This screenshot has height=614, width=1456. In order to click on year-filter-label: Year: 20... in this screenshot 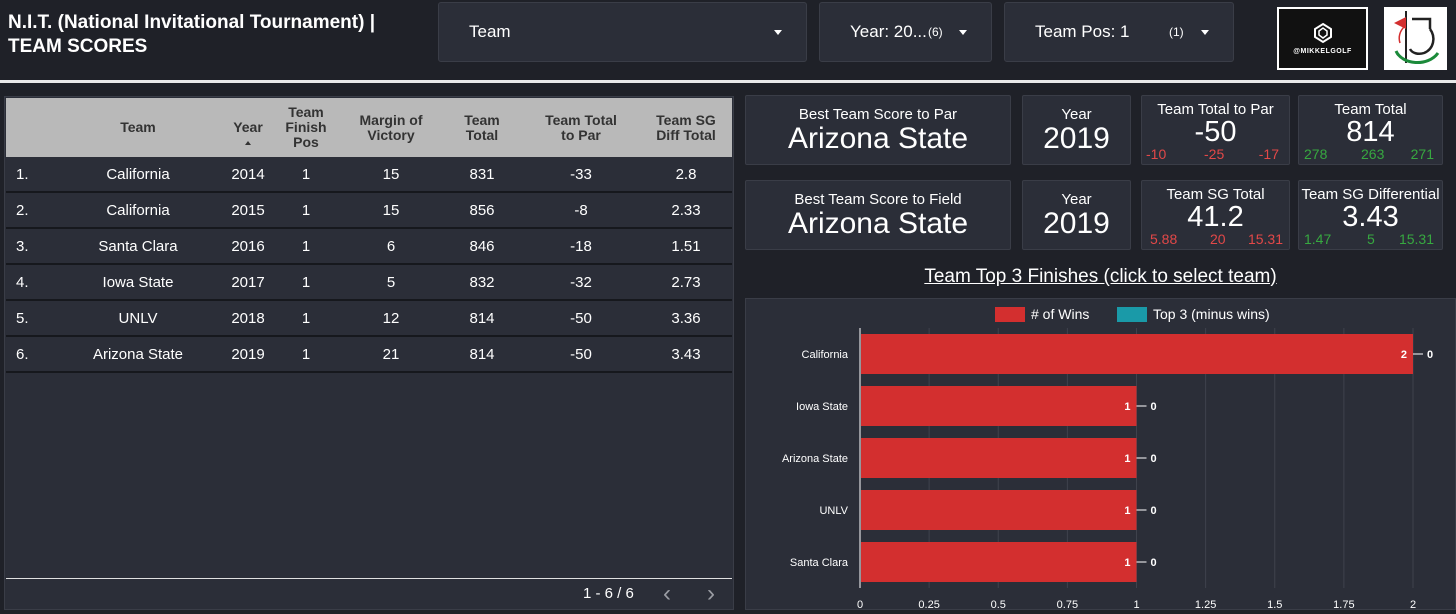, I will do `click(888, 31)`.